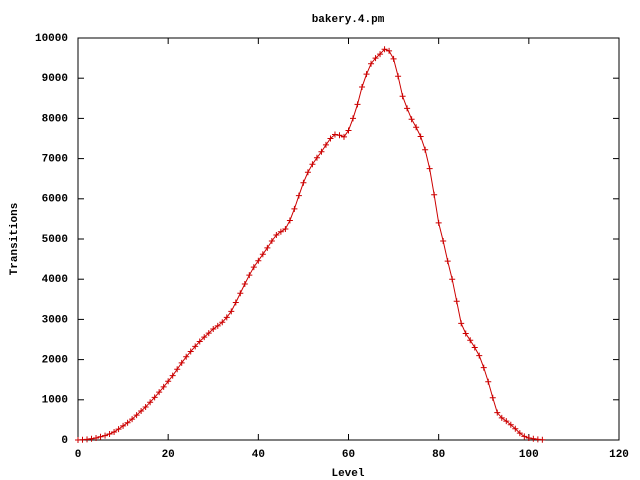  I want to click on x-tick-label: 20, so click(168, 455).